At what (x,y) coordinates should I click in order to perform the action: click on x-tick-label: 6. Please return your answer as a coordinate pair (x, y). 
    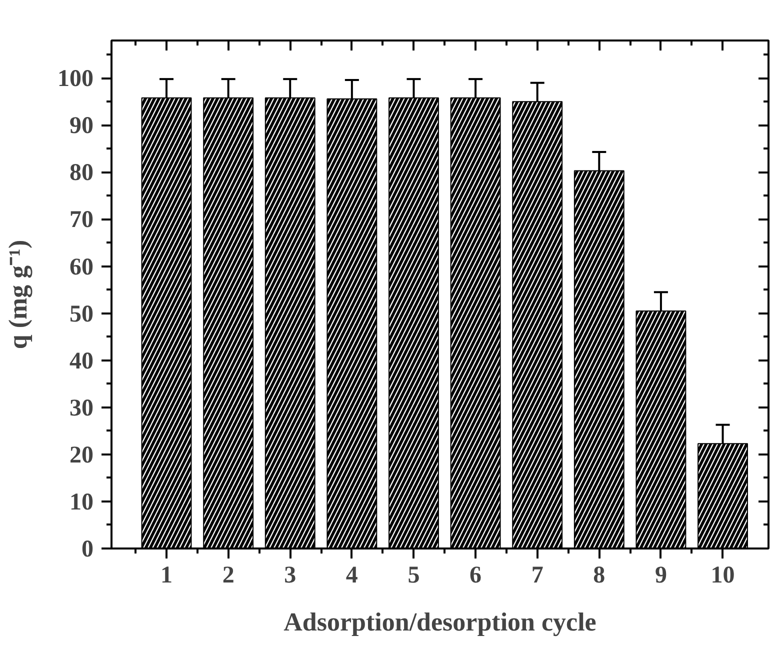
    Looking at the image, I should click on (476, 575).